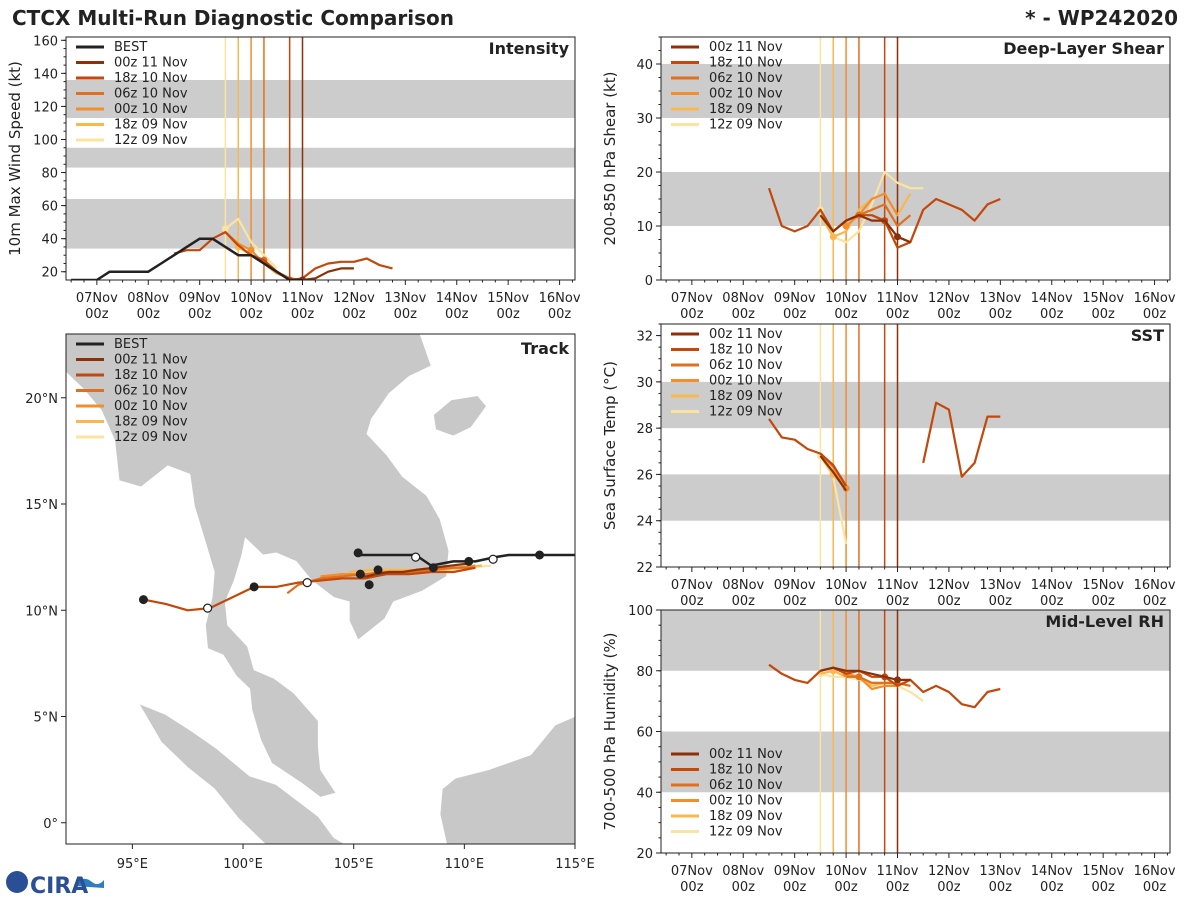 This screenshot has height=900, width=1200. I want to click on y-tick-label: 100, so click(45, 140).